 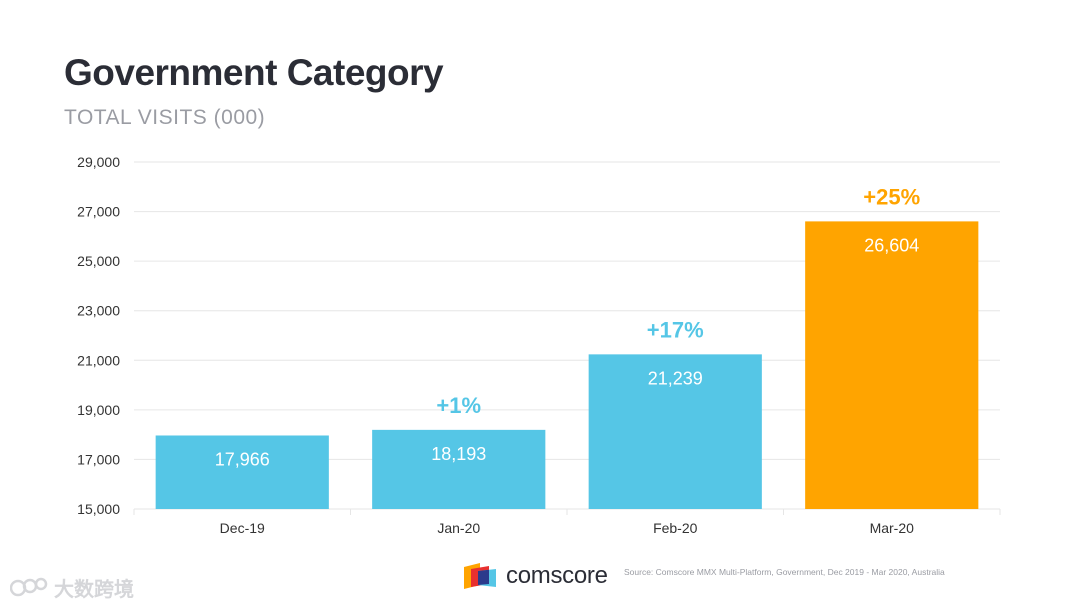 What do you see at coordinates (892, 528) in the screenshot?
I see `x-tick-label: Mar-20` at bounding box center [892, 528].